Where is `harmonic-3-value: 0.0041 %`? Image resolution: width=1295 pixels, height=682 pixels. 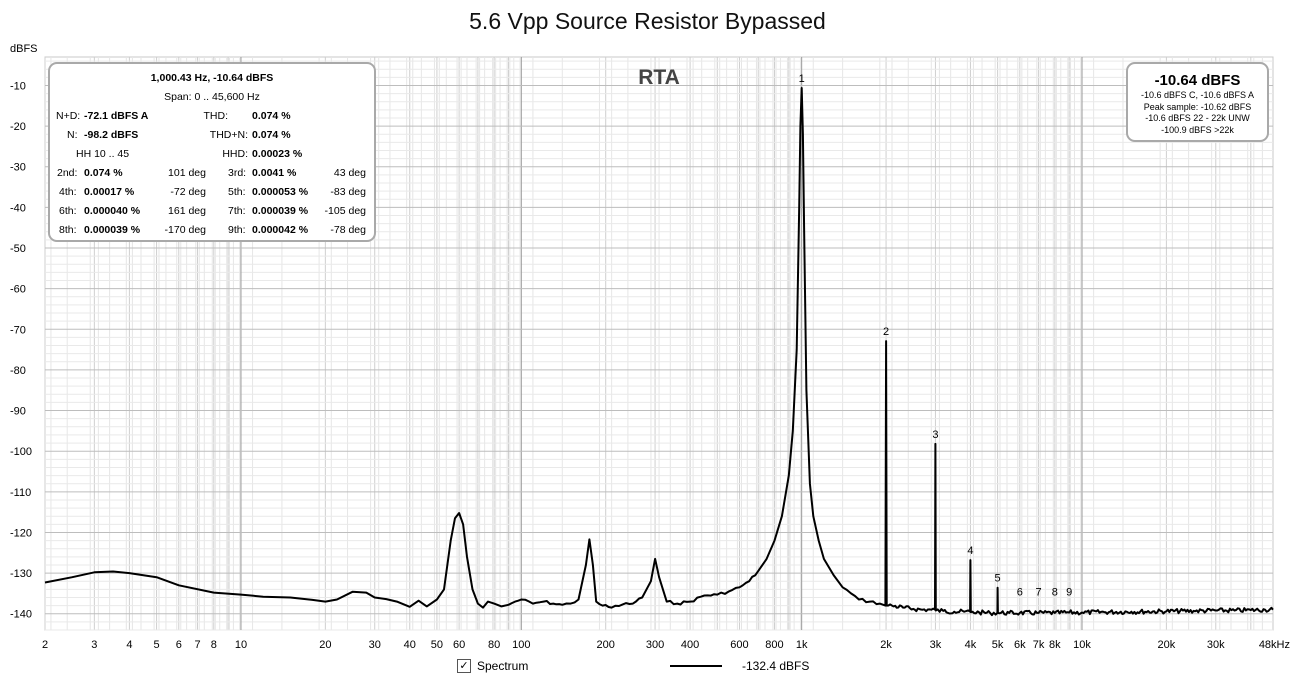
harmonic-3-value: 0.0041 % is located at coordinates (274, 173).